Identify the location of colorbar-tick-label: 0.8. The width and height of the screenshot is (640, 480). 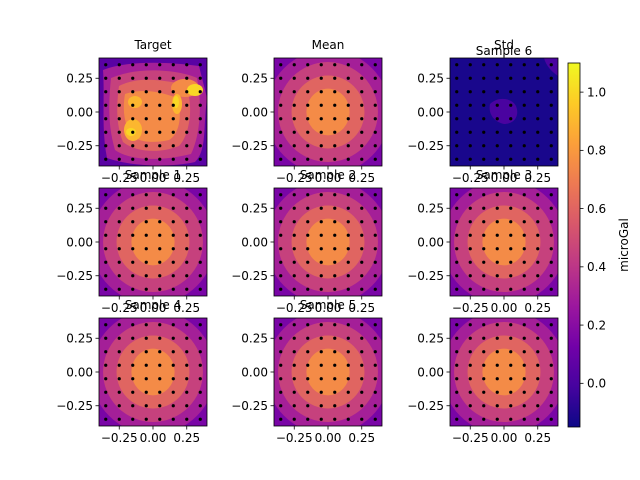
(596, 151).